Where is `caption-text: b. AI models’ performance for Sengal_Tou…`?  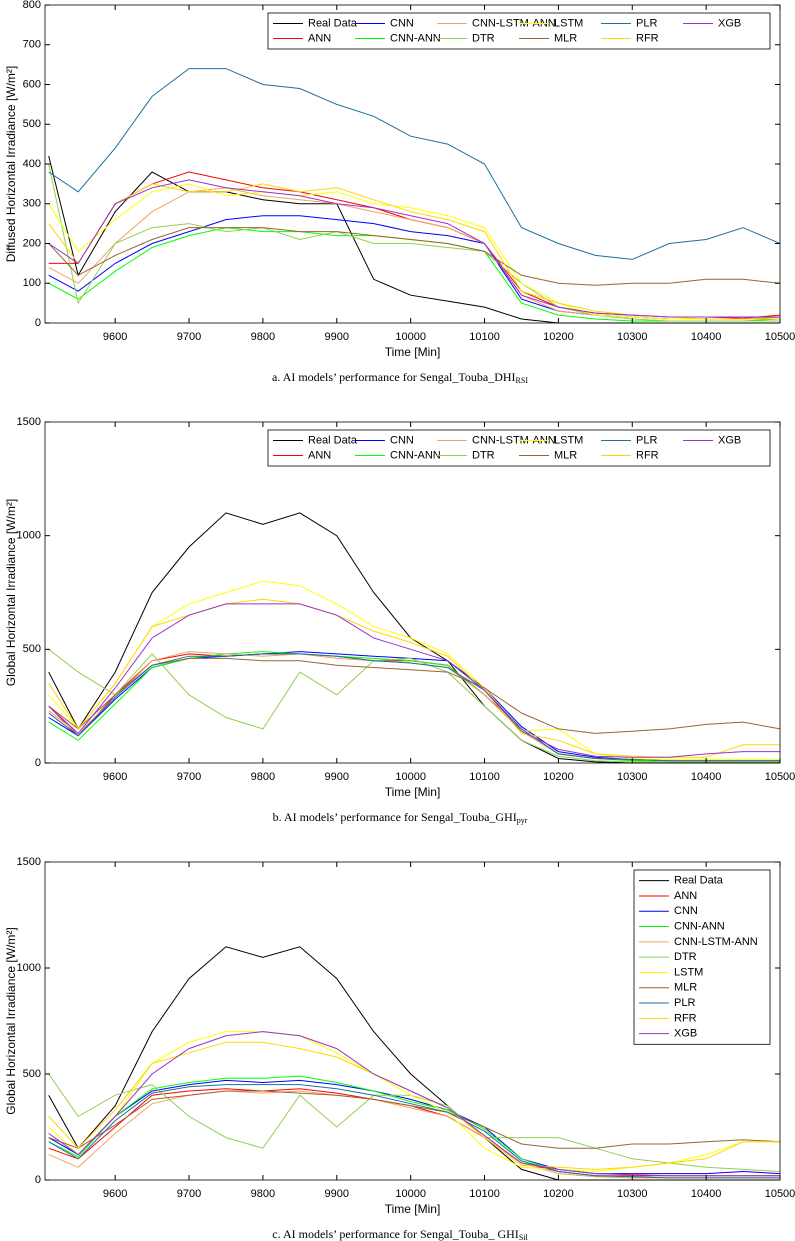 caption-text: b. AI models’ performance for Sengal_Tou… is located at coordinates (395, 817).